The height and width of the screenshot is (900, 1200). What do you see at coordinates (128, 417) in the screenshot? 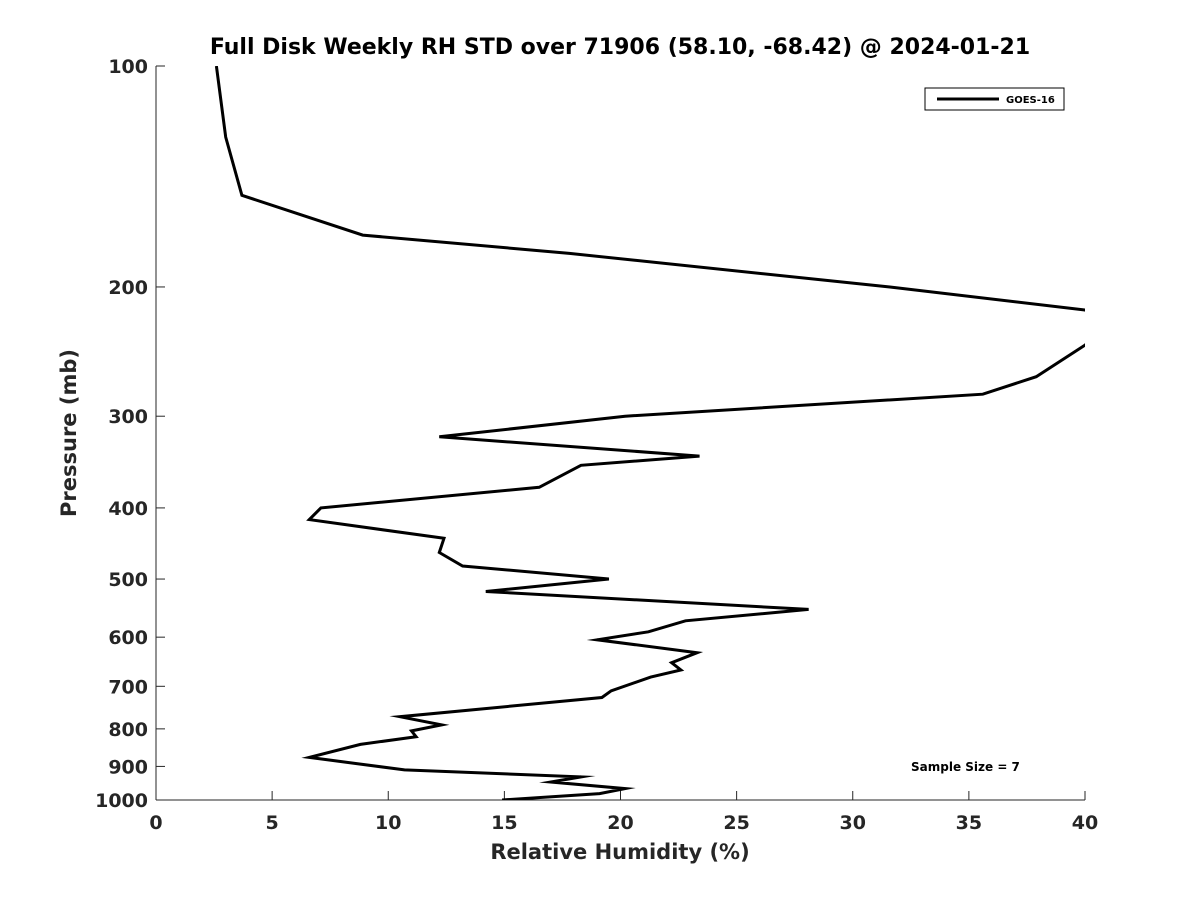
I see `y-tick-label: 300` at bounding box center [128, 417].